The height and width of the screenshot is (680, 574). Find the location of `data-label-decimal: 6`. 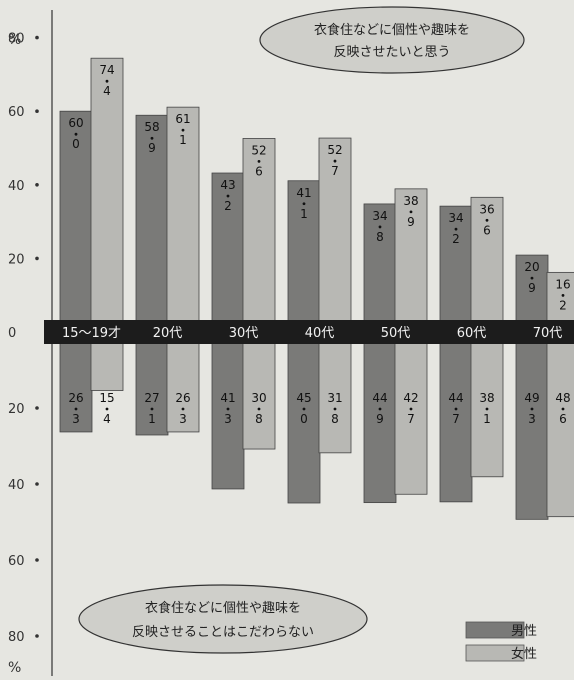

data-label-decimal: 6 is located at coordinates (487, 230).